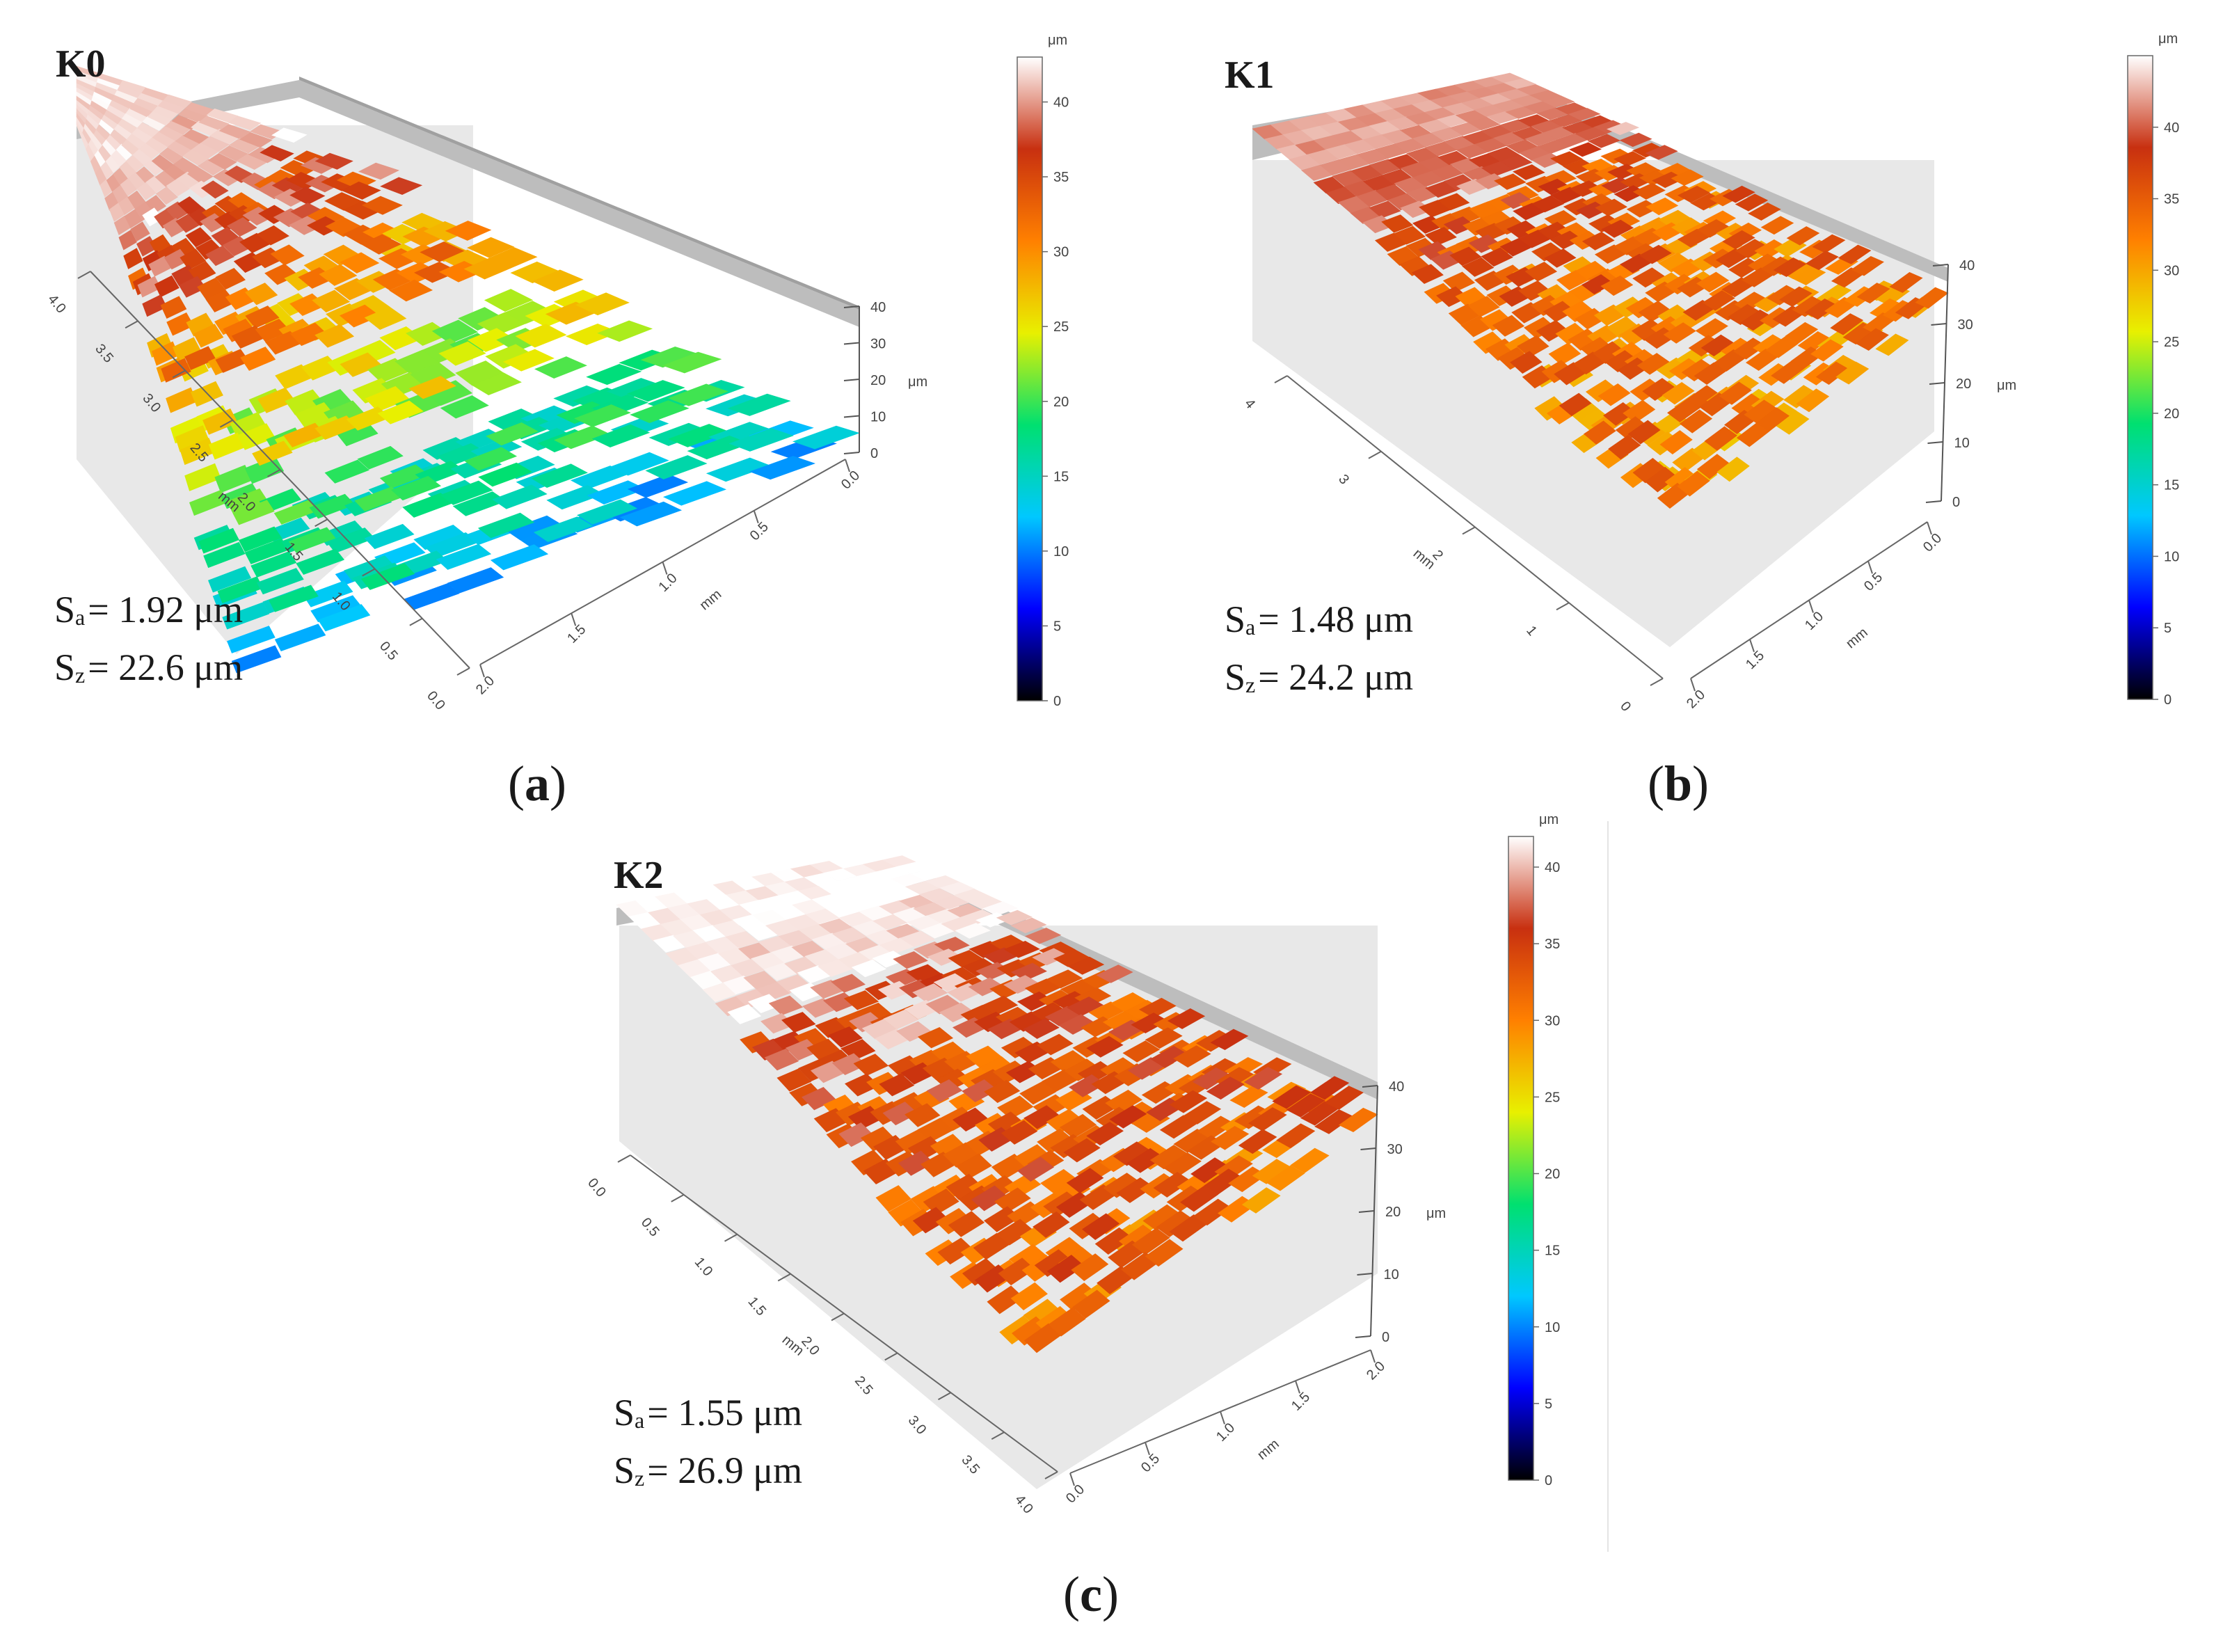 The height and width of the screenshot is (1652, 2223). Describe the element at coordinates (1343, 480) in the screenshot. I see `long-tick-label: 3` at that location.